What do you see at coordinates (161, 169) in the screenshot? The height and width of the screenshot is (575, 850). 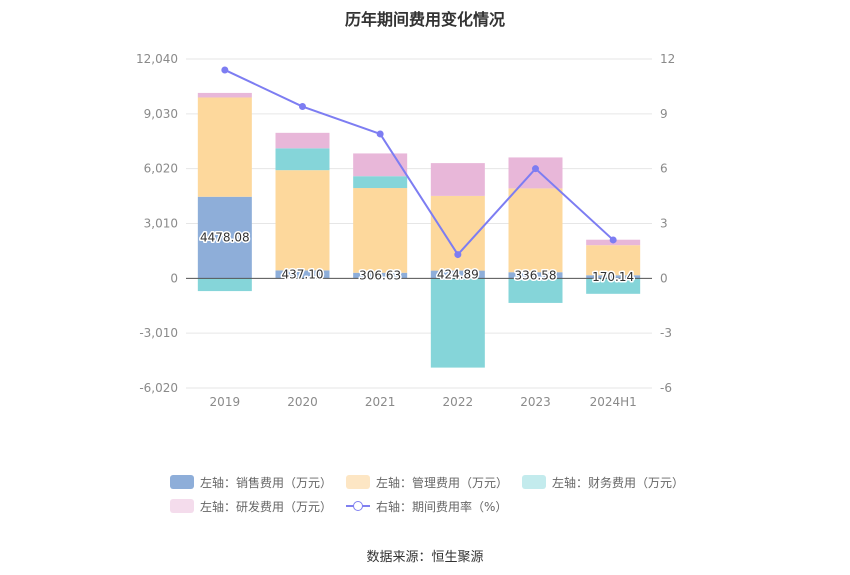 I see `left-tick-label: 6,020` at bounding box center [161, 169].